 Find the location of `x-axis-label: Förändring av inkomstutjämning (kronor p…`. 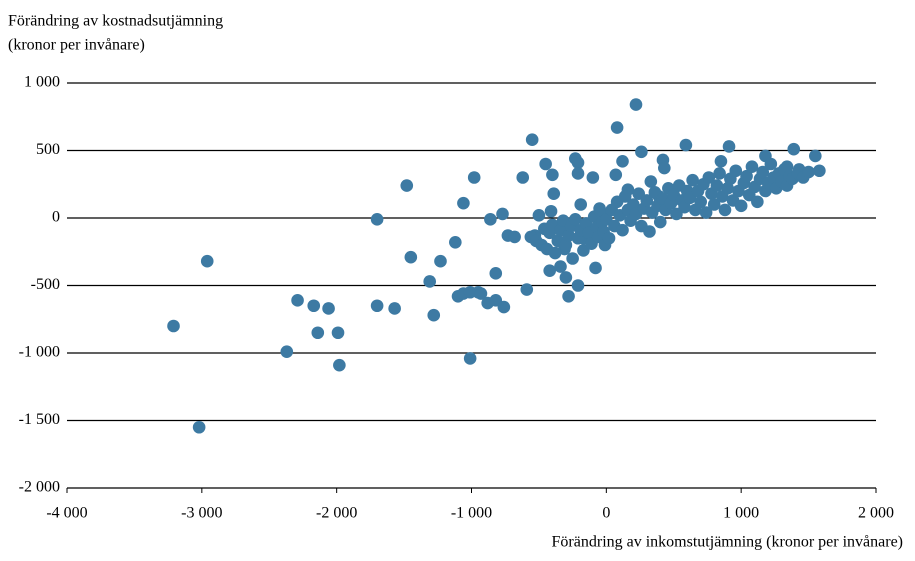

x-axis-label: Förändring av inkomstutjämning (kronor p… is located at coordinates (727, 542).